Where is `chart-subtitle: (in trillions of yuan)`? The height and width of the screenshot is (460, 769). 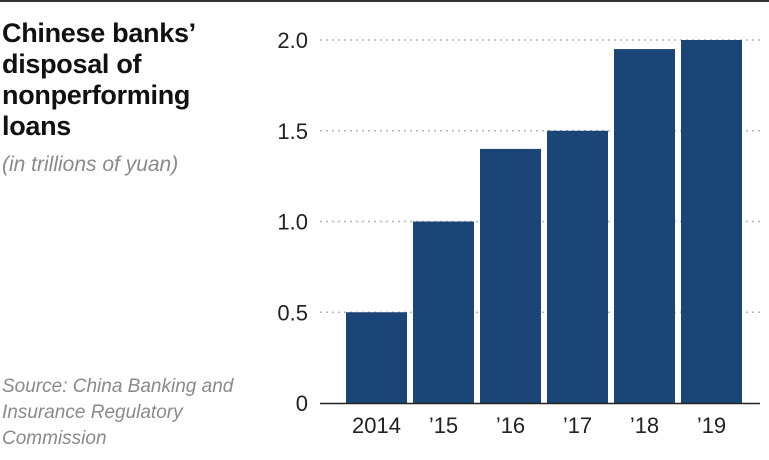
chart-subtitle: (in trillions of yuan) is located at coordinates (90, 164).